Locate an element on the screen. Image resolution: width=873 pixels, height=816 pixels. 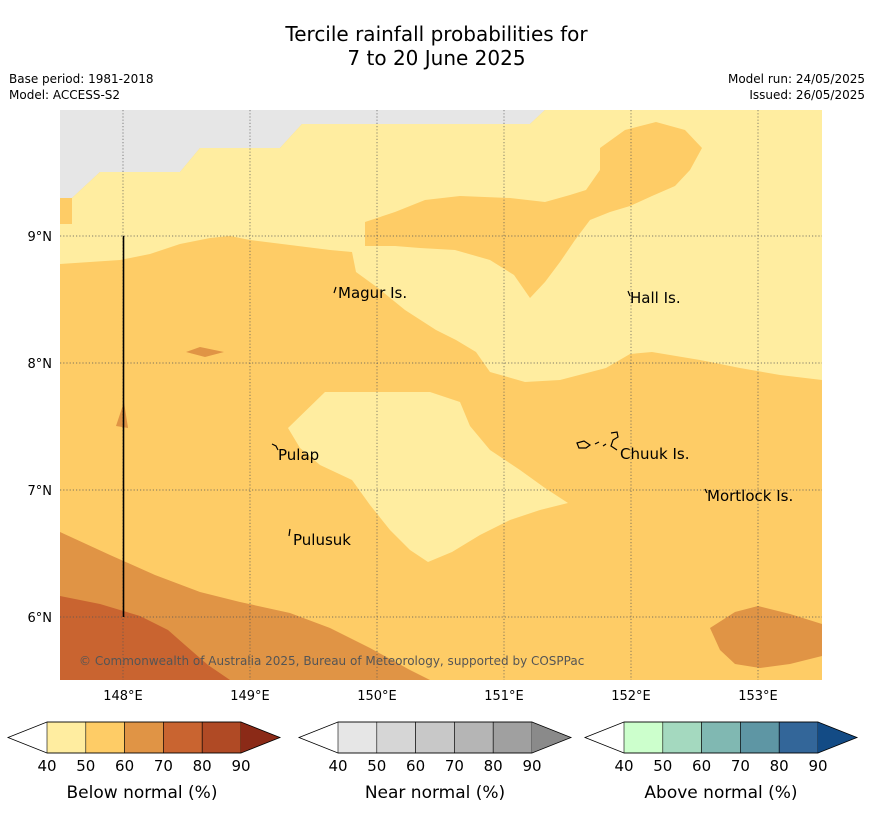
colorbar-above-tick: 70 is located at coordinates (740, 766).